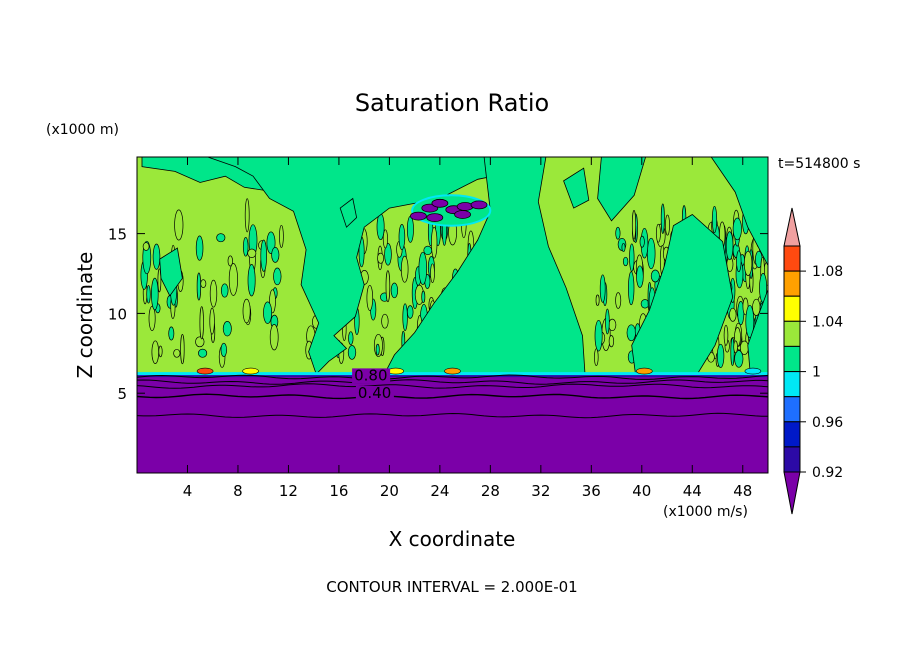 Image resolution: width=904 pixels, height=658 pixels. I want to click on colorbar-label: 0.96, so click(827, 423).